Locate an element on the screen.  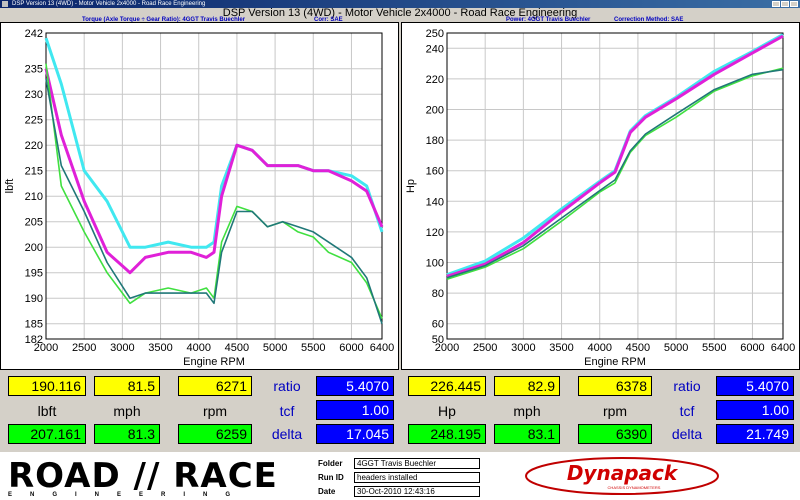
power-header: Power: 4GGT Travis Buechler is located at coordinates (548, 20).